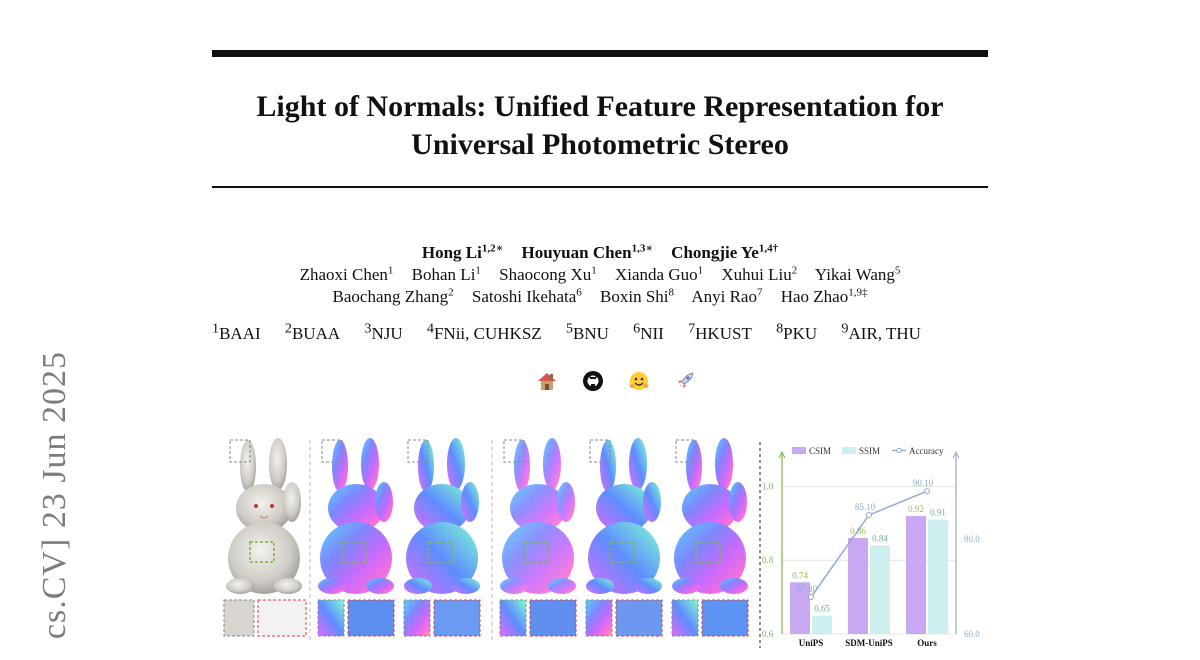 The image size is (1200, 660). I want to click on title-line-2: Universal Photometric Stereo, so click(600, 144).